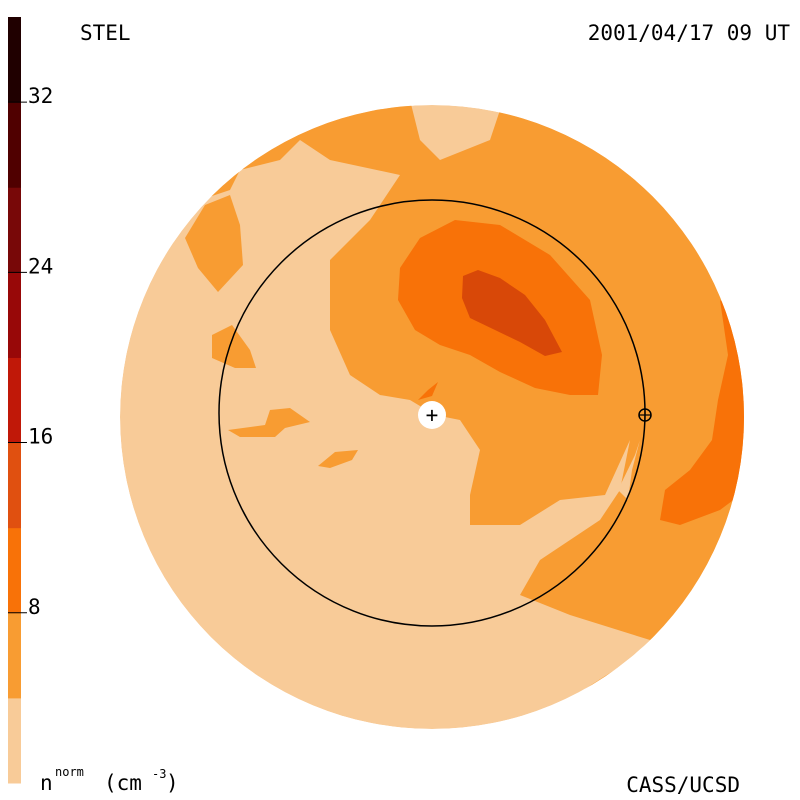  I want to click on sun-plus-icon: +, so click(432, 415).